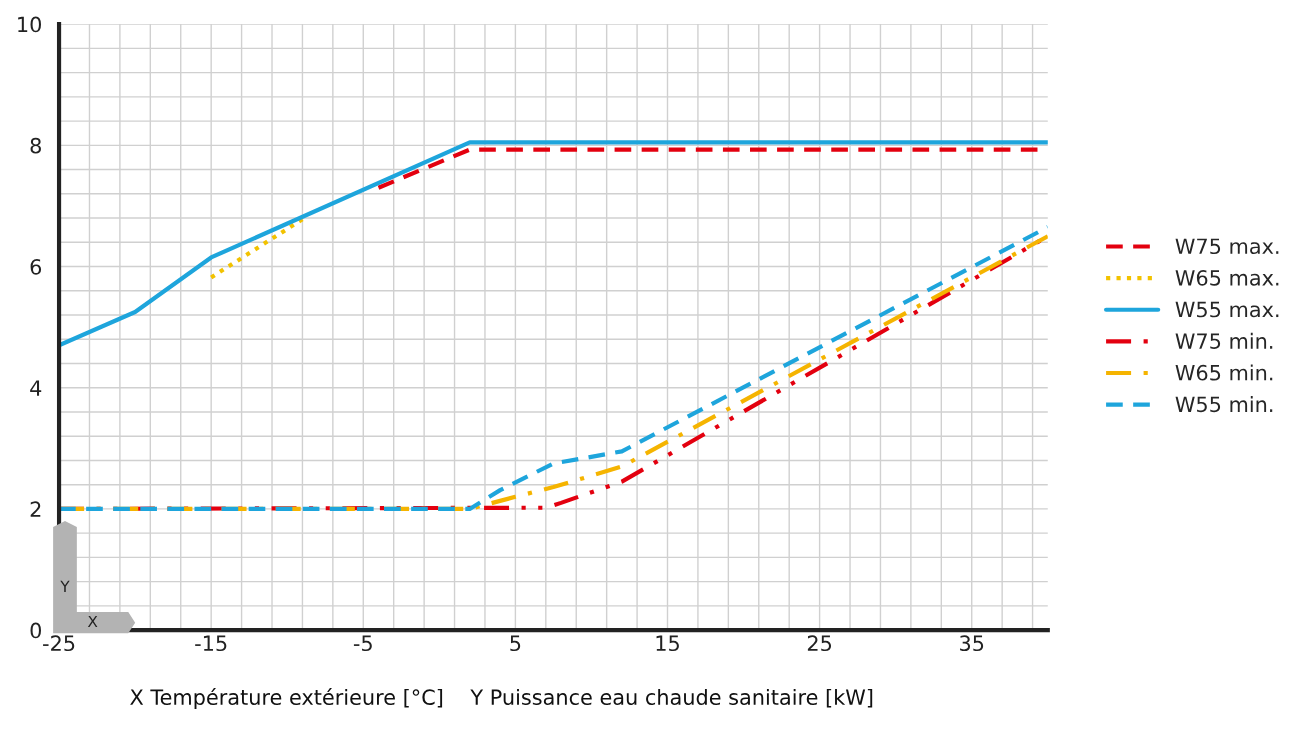  What do you see at coordinates (35, 145) in the screenshot?
I see `y-tick-label: 8` at bounding box center [35, 145].